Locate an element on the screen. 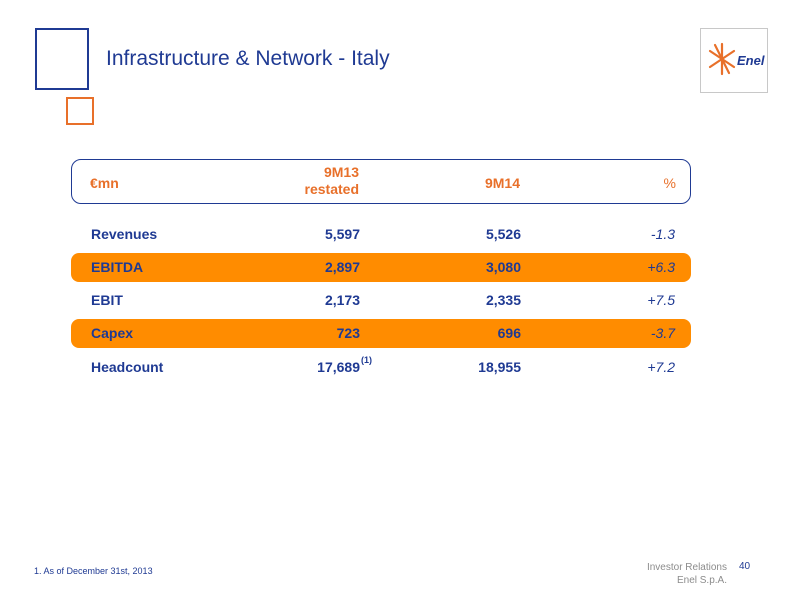 The image size is (800, 600). row-value-9m13: 2,897 is located at coordinates (342, 267).